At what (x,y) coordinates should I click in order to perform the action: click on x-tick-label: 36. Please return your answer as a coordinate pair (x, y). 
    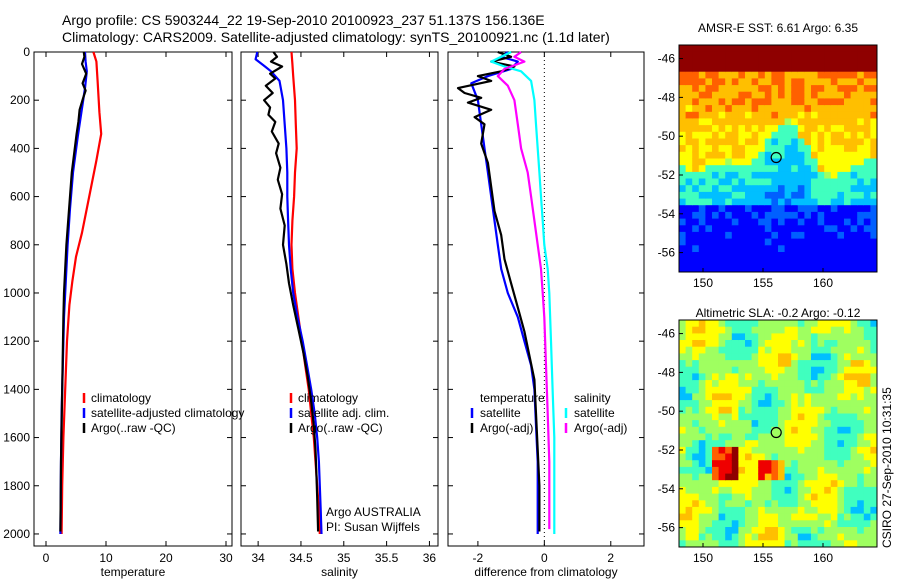
    Looking at the image, I should click on (430, 558).